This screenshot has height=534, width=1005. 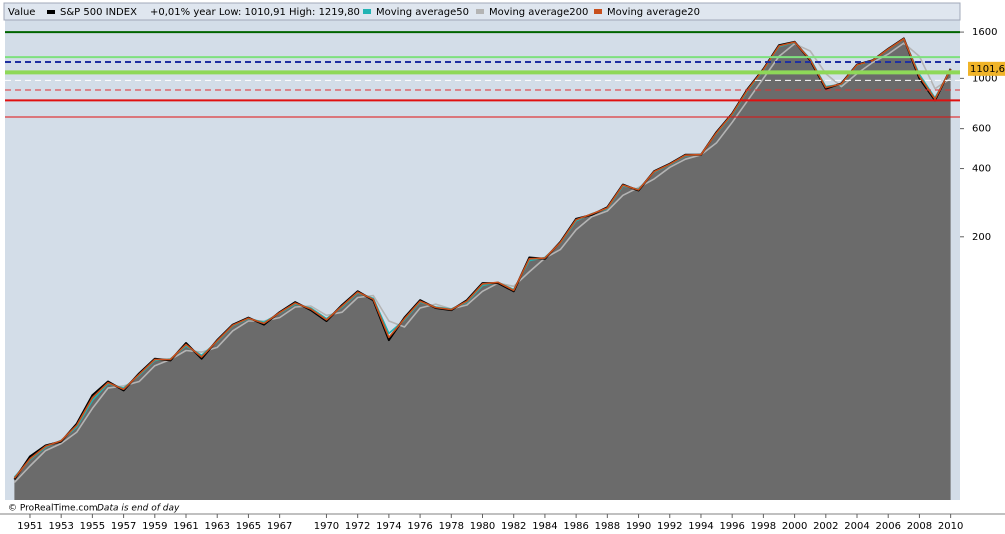 I want to click on y-tick-label: 1600, so click(x=984, y=32).